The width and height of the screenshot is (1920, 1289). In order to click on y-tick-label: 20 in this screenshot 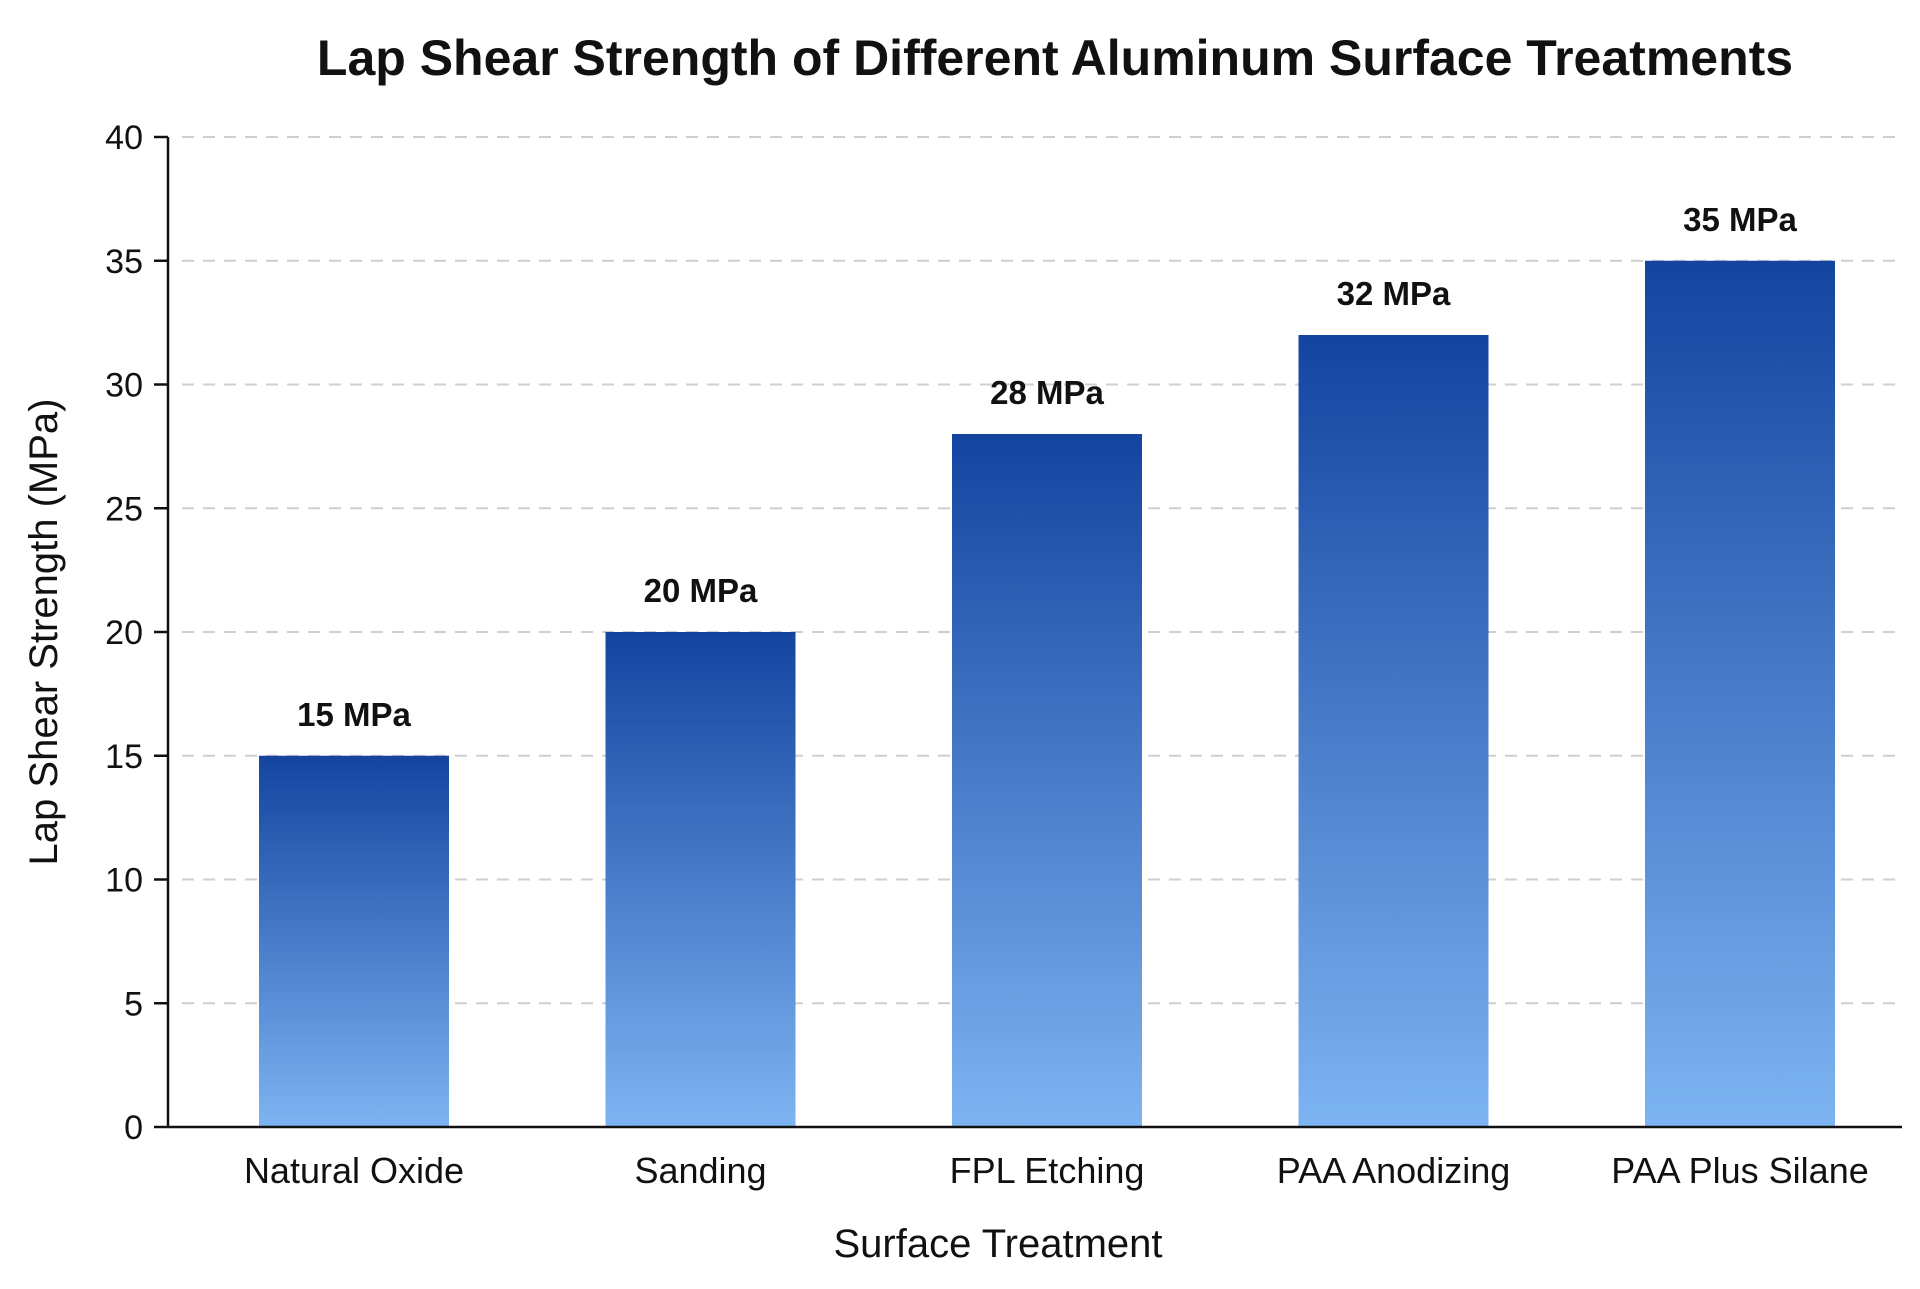, I will do `click(124, 633)`.